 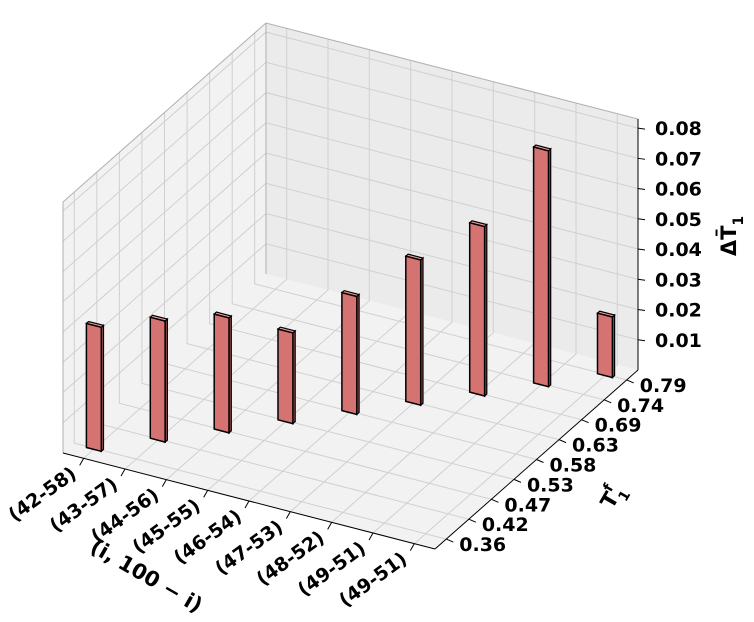 What do you see at coordinates (527, 505) in the screenshot?
I see `y-tick-label: 0.47` at bounding box center [527, 505].